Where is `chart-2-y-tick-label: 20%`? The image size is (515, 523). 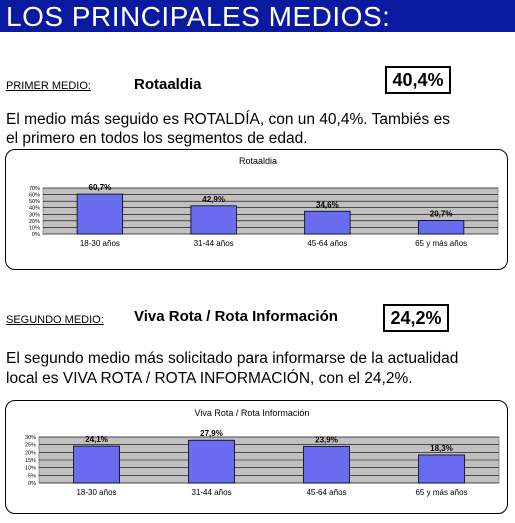 chart-2-y-tick-label: 20% is located at coordinates (30, 453).